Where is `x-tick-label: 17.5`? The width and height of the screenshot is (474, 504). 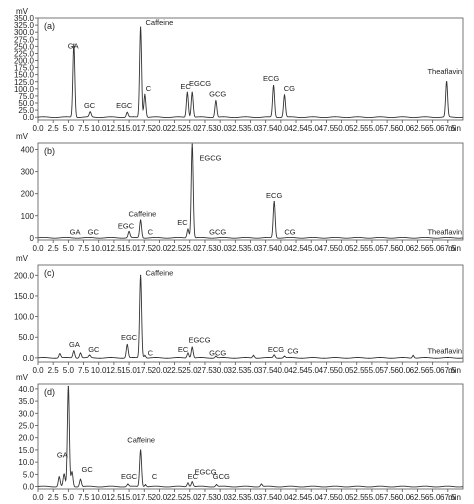 x-tick-label: 17.5 is located at coordinates (144, 370).